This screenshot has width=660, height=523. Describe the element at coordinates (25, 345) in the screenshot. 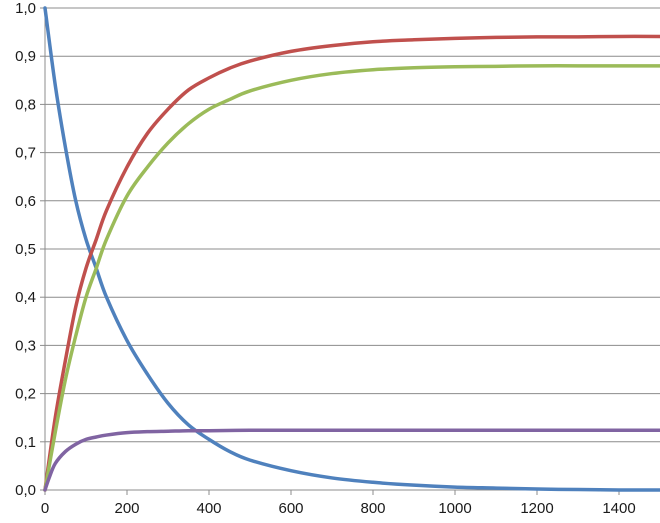

I see `y-tick-label-3: 0,3` at that location.